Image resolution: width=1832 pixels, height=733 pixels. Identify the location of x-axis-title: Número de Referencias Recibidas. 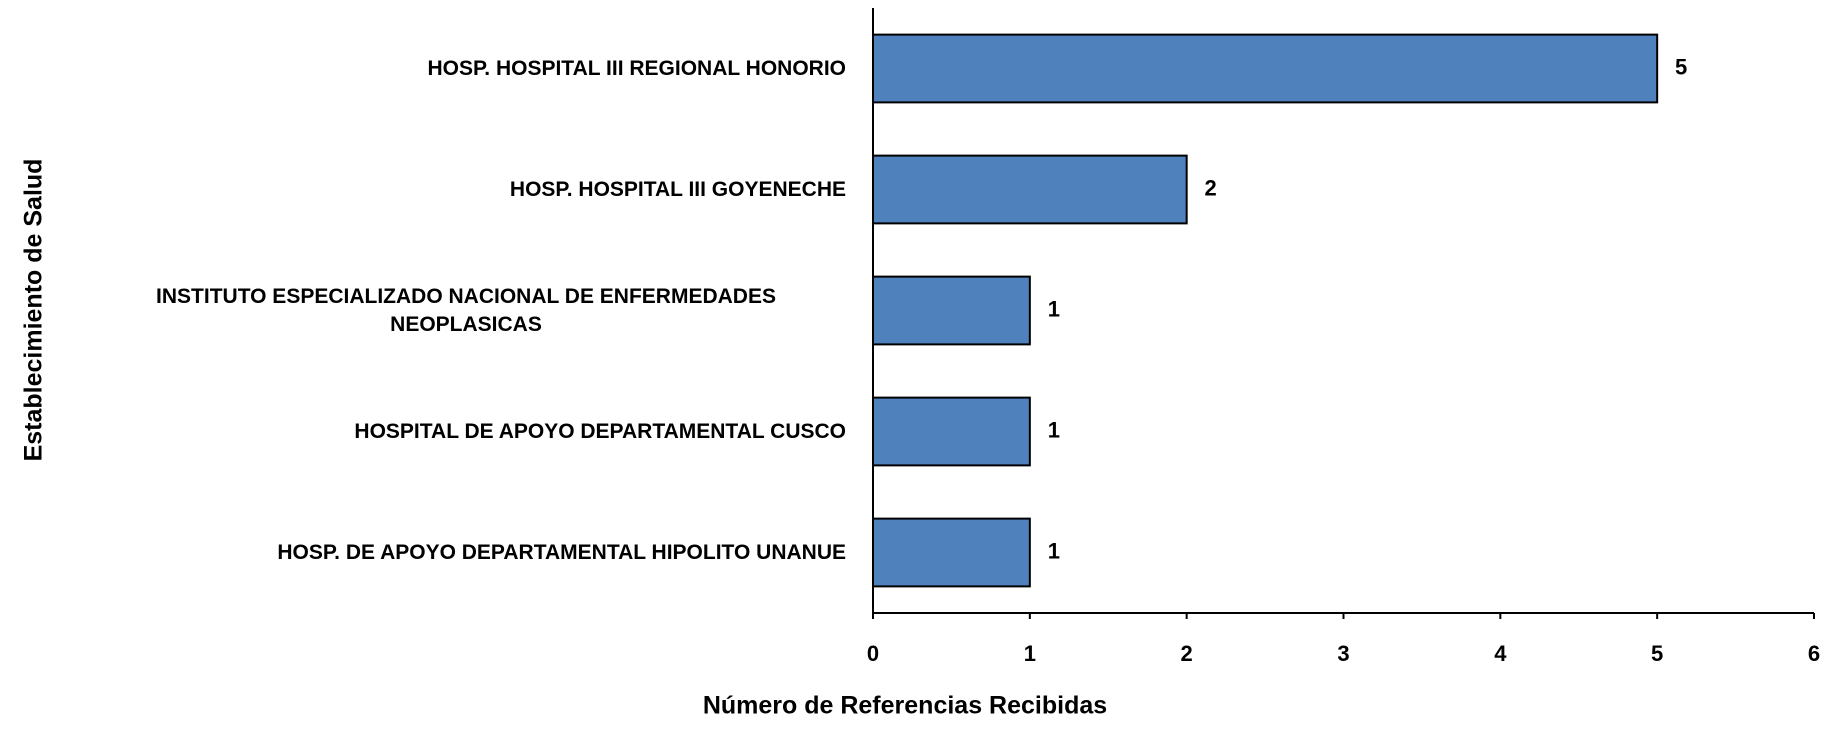
(905, 706).